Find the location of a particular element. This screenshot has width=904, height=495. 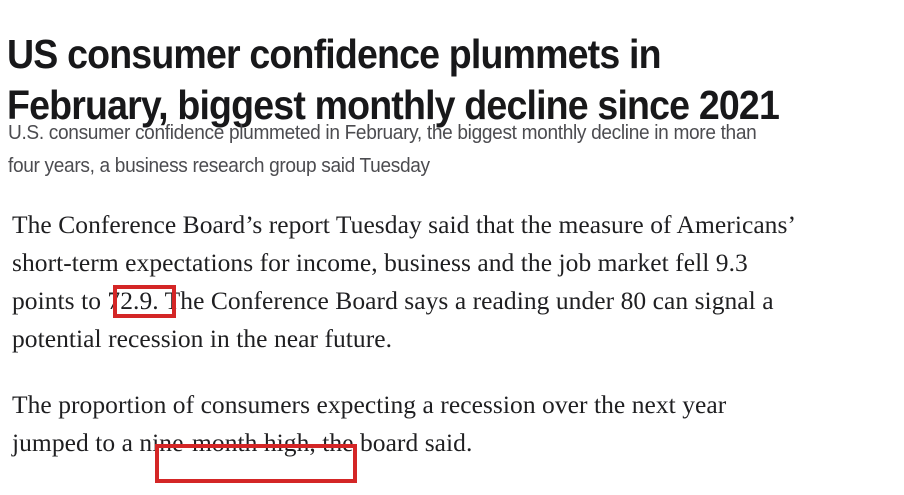

headline-line-1: US consumer confidence plummets in is located at coordinates (334, 54).